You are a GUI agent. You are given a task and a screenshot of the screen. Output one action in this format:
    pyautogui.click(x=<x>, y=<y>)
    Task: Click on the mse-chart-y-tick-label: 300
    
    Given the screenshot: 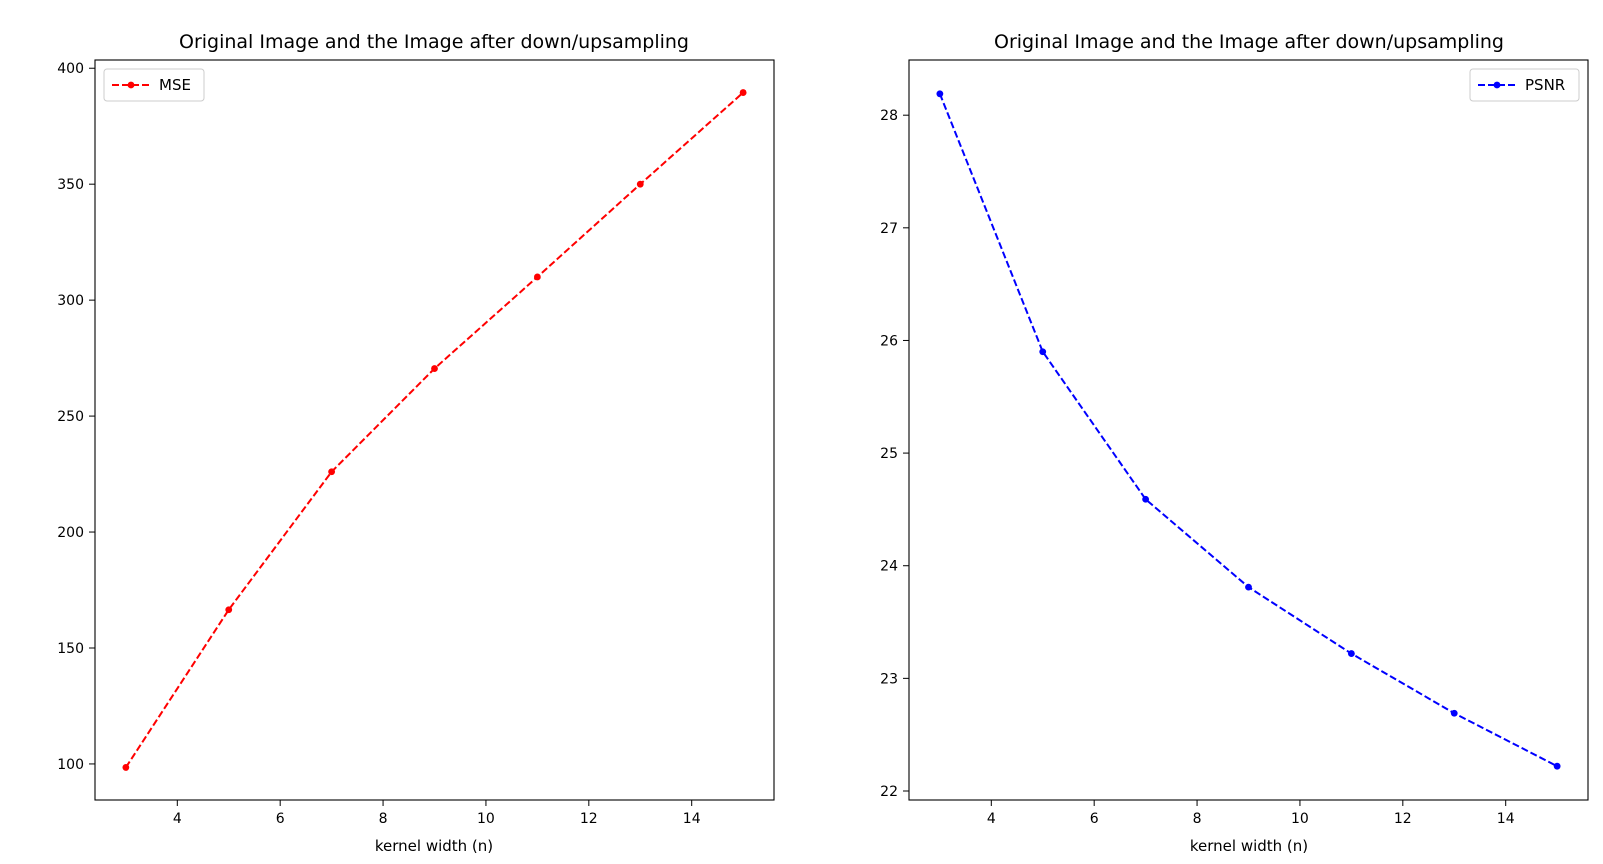 What is the action you would take?
    pyautogui.click(x=70, y=301)
    